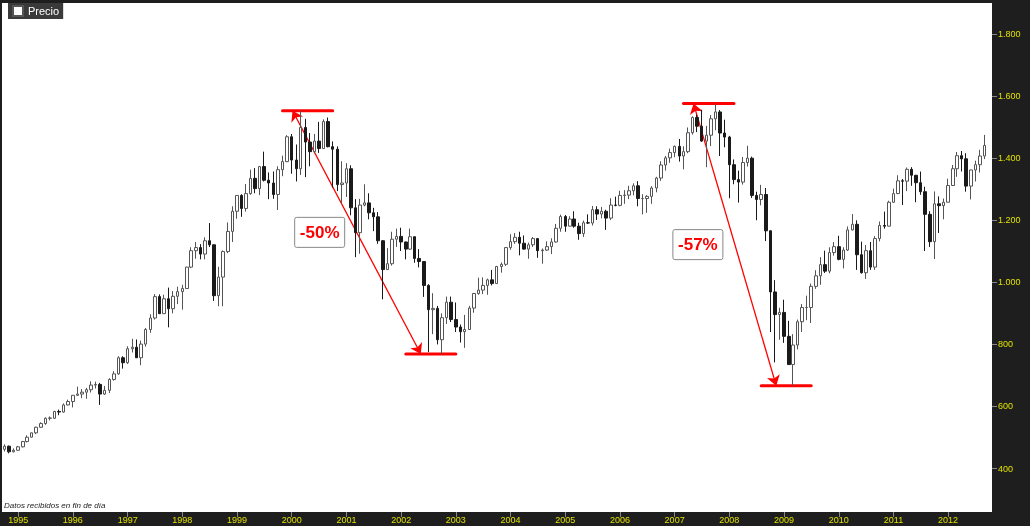  What do you see at coordinates (72, 519) in the screenshot?
I see `x-tick-label: 1996` at bounding box center [72, 519].